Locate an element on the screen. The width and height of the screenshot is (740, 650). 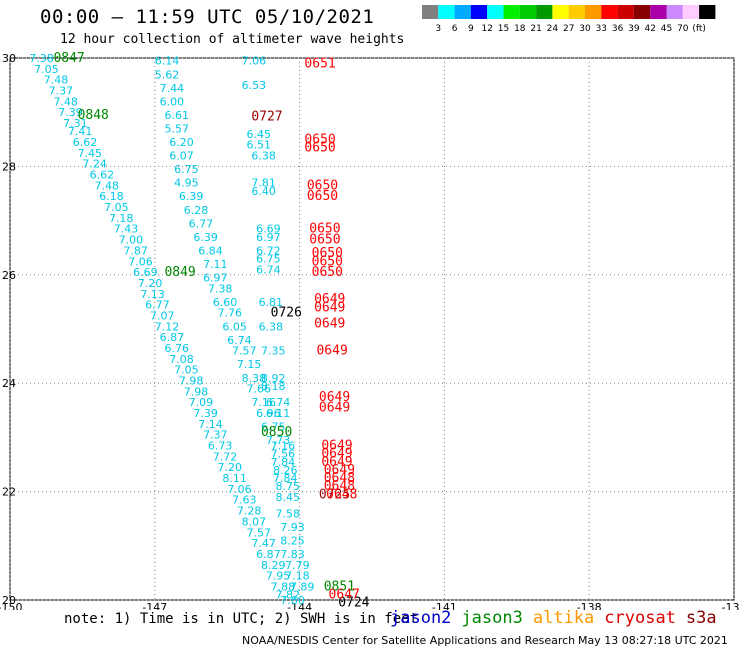
wave-height-label: 7.88 is located at coordinates (283, 586).